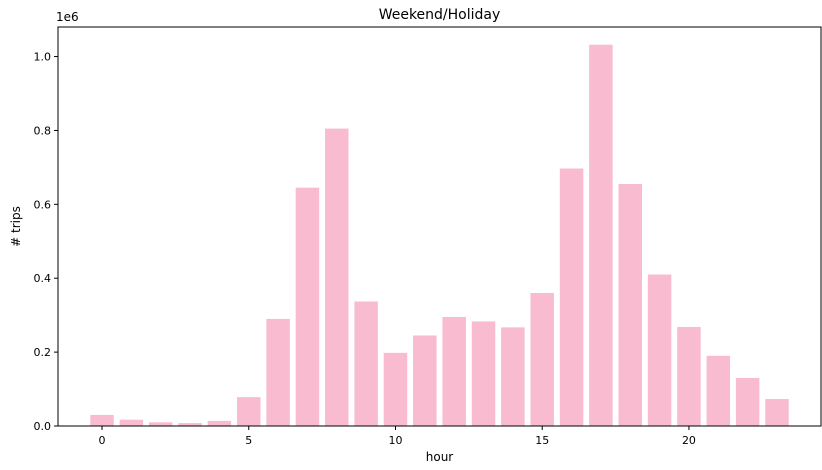 The image size is (822, 470). What do you see at coordinates (102, 440) in the screenshot?
I see `x-tick-label: 0` at bounding box center [102, 440].